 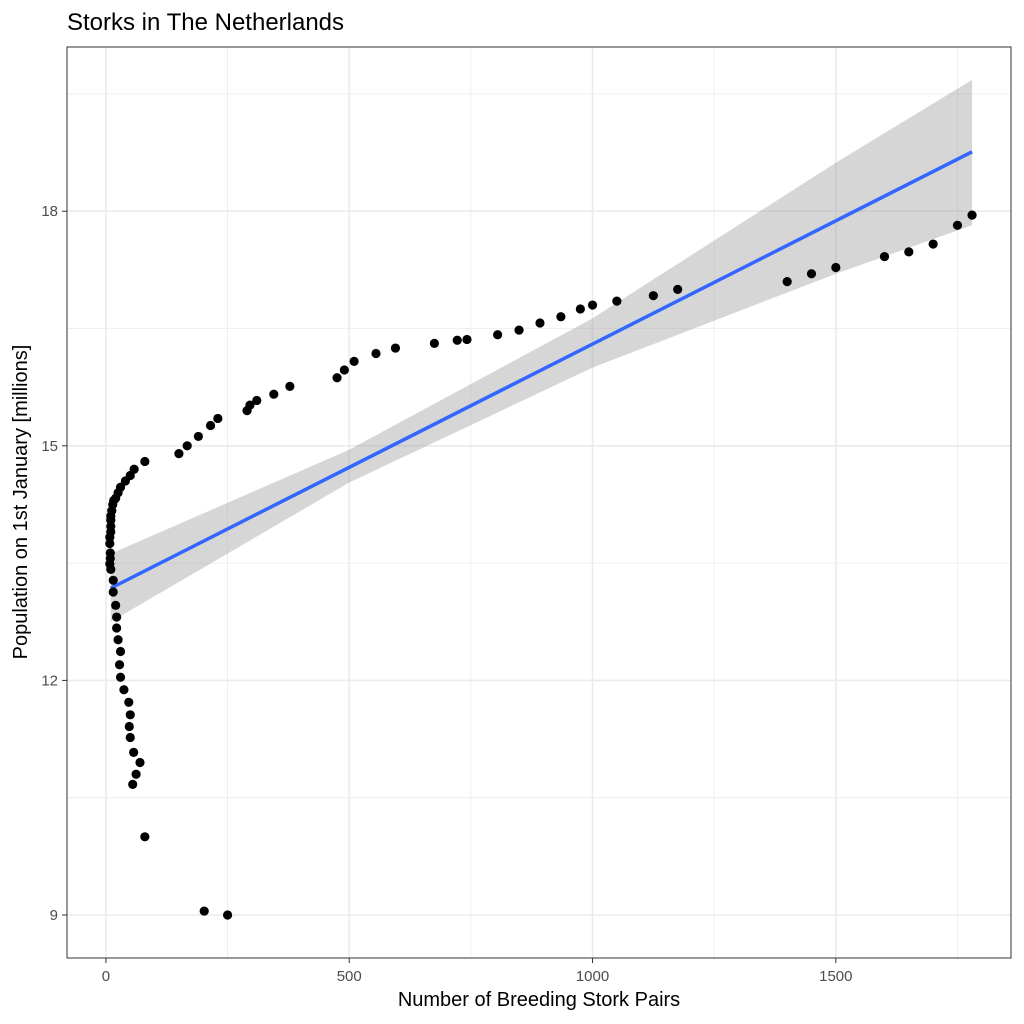 What do you see at coordinates (205, 22) in the screenshot?
I see `chart-title: Storks in The Netherlands` at bounding box center [205, 22].